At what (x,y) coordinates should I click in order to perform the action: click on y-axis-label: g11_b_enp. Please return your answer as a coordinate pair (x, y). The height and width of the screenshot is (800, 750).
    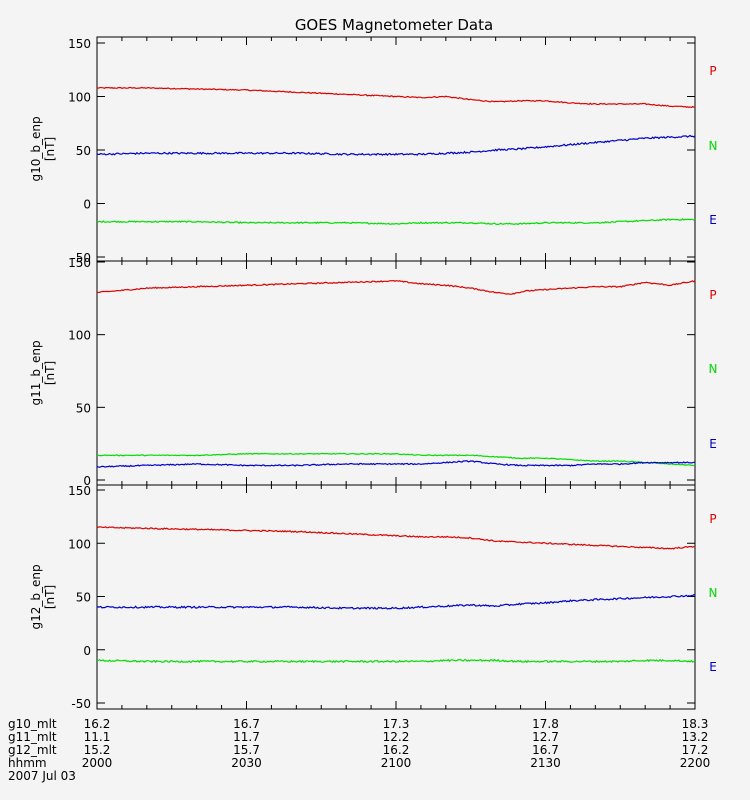
    Looking at the image, I should click on (36, 372).